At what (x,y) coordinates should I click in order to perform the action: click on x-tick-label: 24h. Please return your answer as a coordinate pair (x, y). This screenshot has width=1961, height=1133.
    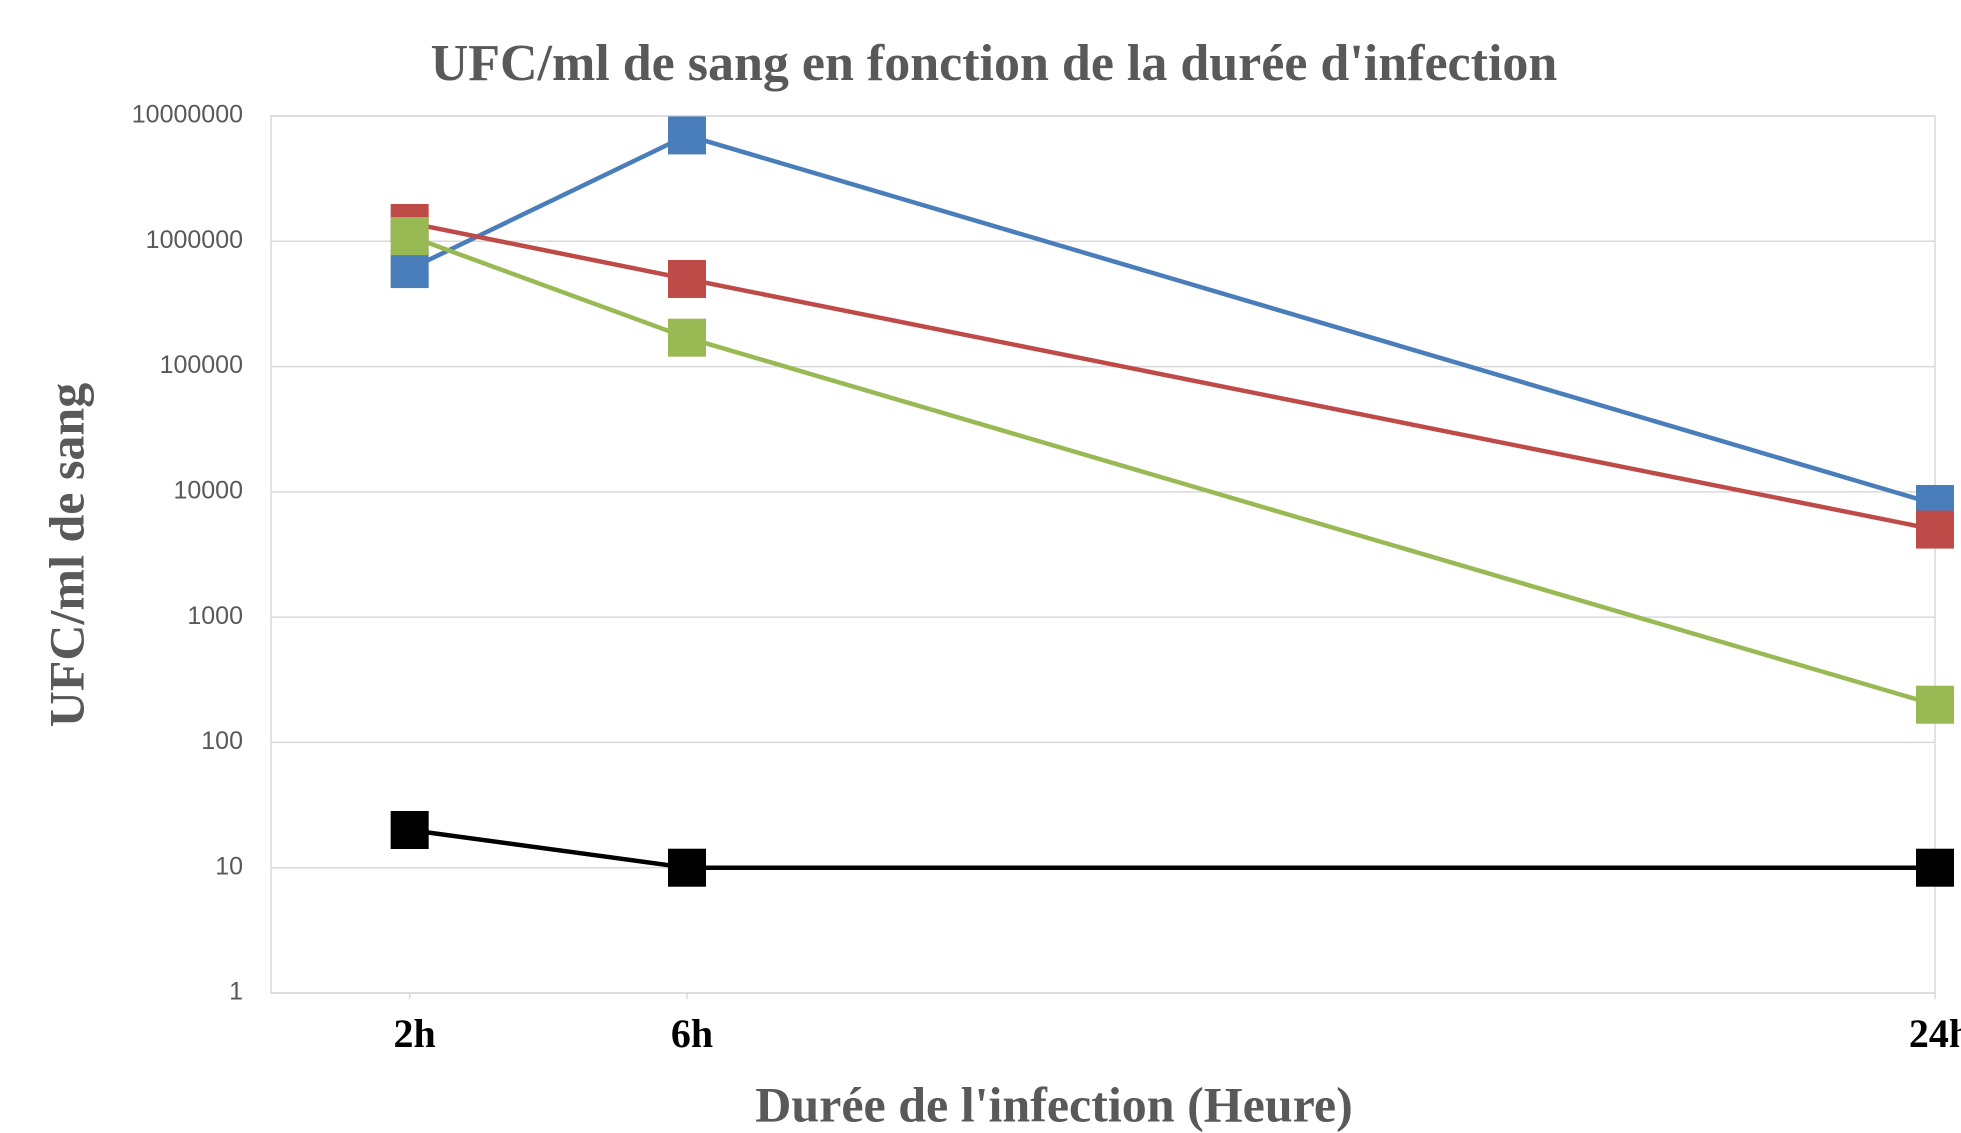
    Looking at the image, I should click on (1935, 1033).